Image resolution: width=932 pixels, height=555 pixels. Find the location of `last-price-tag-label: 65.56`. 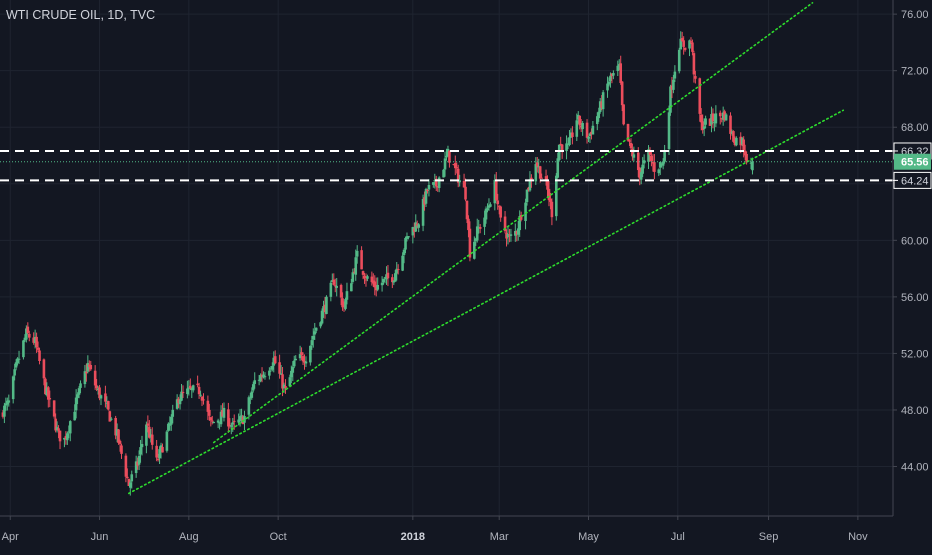

last-price-tag-label: 65.56 is located at coordinates (915, 163).